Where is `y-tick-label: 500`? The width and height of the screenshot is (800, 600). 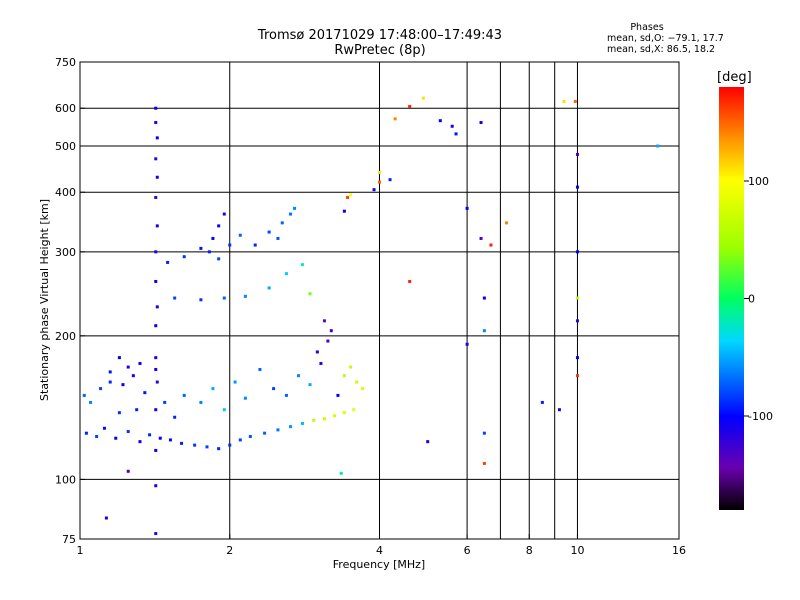
y-tick-label: 500 is located at coordinates (65, 146).